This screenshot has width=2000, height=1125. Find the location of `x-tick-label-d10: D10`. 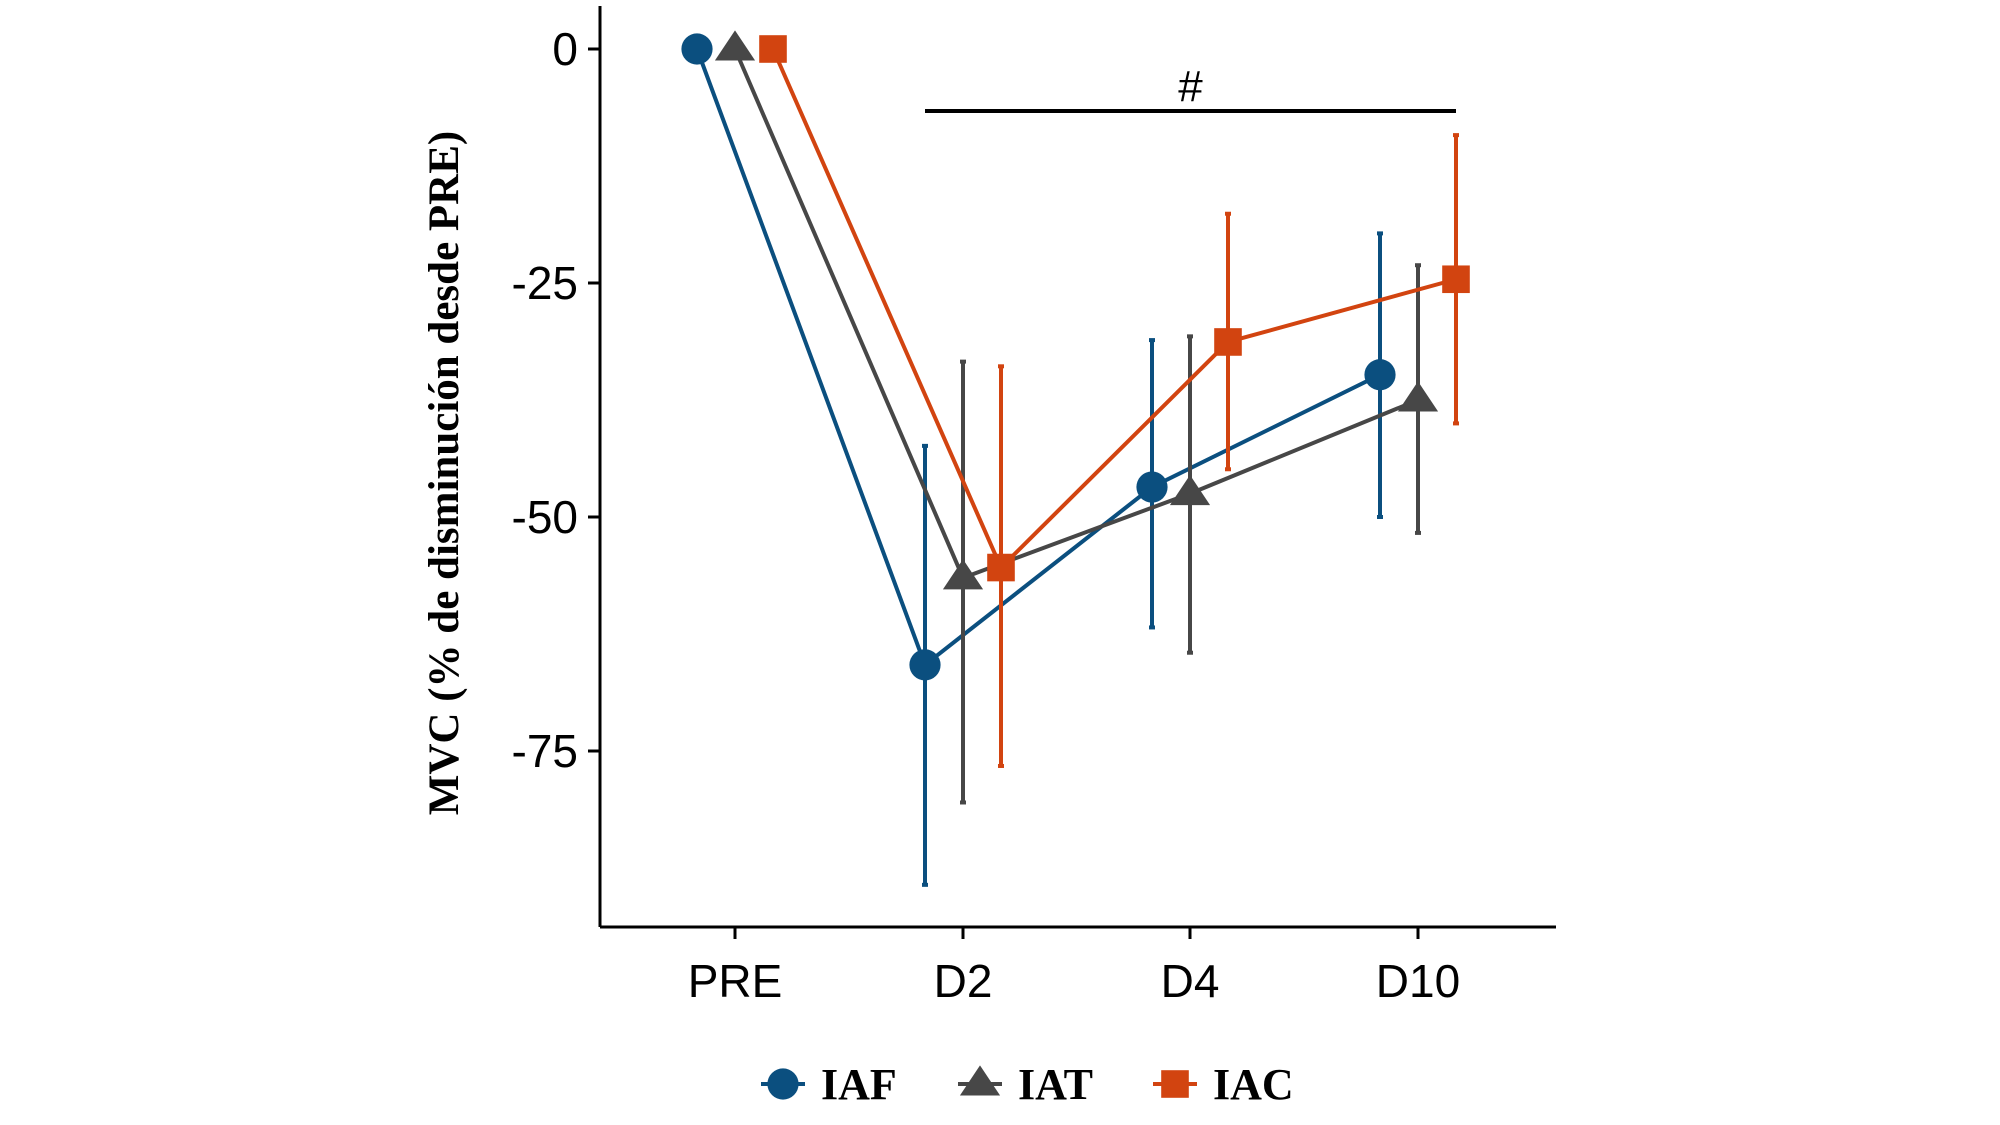

x-tick-label-d10: D10 is located at coordinates (1418, 981).